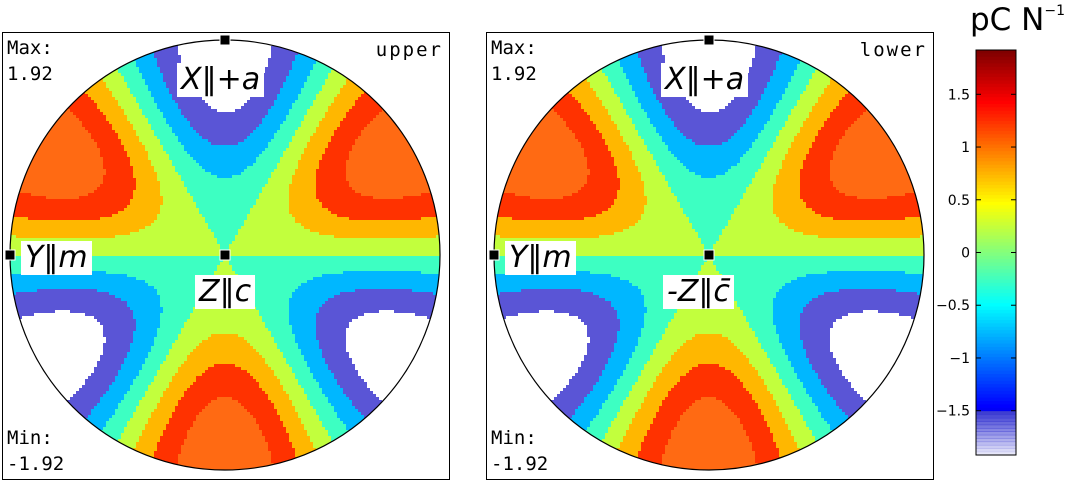 The image size is (1065, 480). What do you see at coordinates (893, 50) in the screenshot?
I see `hemisphere-label: lower` at bounding box center [893, 50].